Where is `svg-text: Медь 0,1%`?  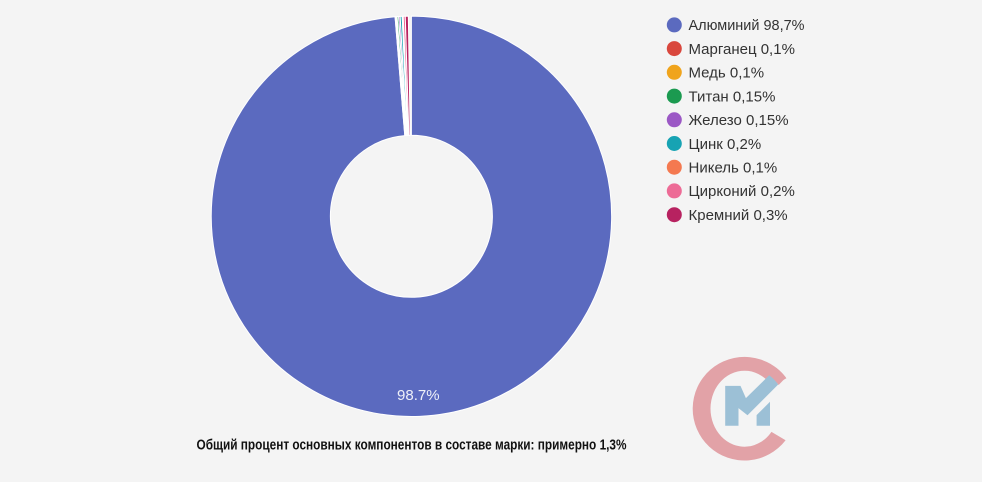 svg-text: Медь 0,1% is located at coordinates (727, 73).